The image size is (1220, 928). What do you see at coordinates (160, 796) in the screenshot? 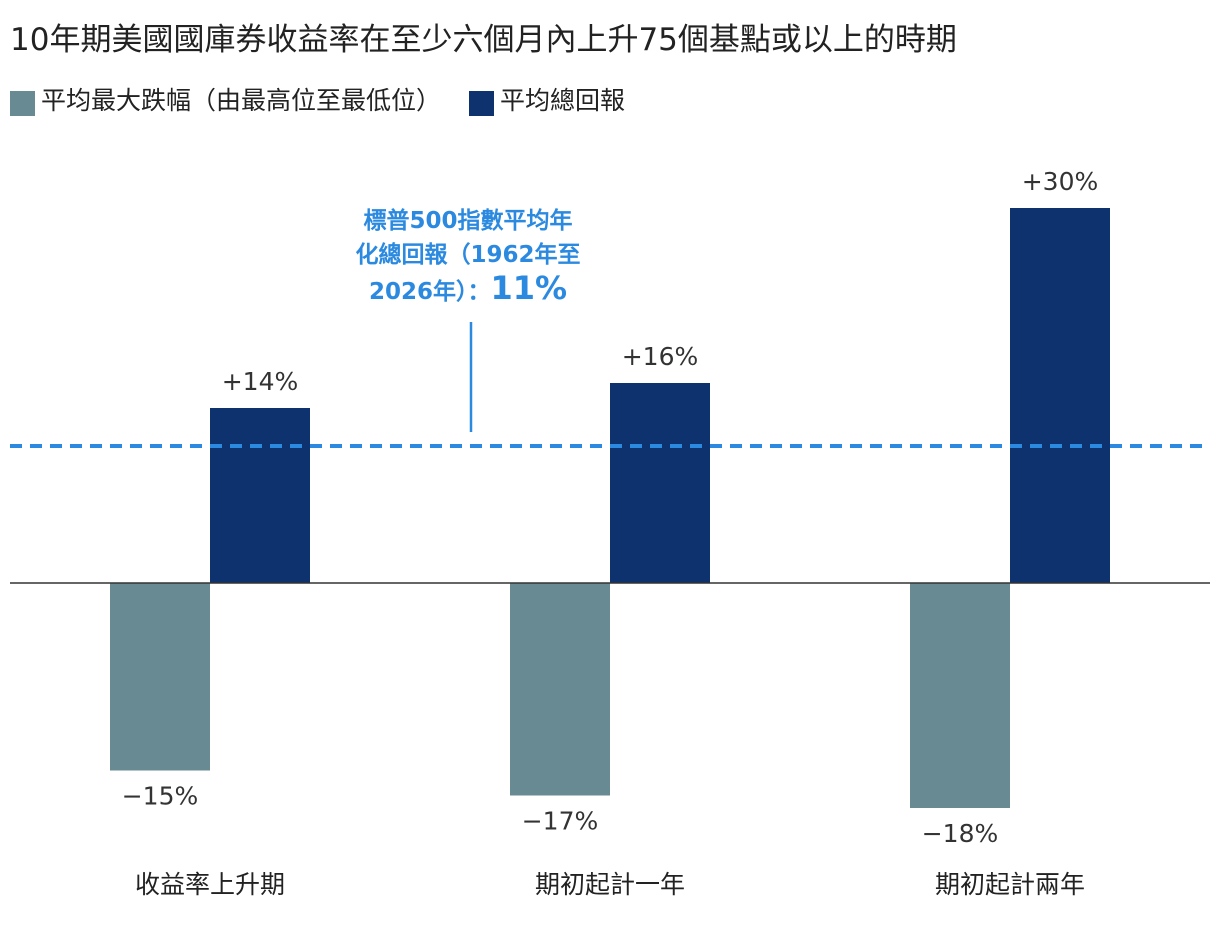
I see `data-label-drawdown-0: −15%` at bounding box center [160, 796].